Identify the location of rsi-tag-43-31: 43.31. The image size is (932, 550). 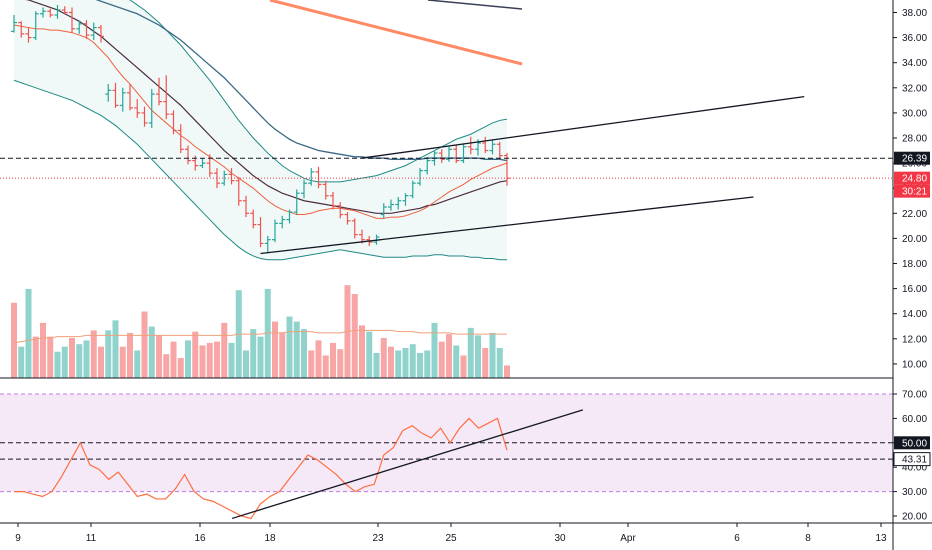
(912, 459).